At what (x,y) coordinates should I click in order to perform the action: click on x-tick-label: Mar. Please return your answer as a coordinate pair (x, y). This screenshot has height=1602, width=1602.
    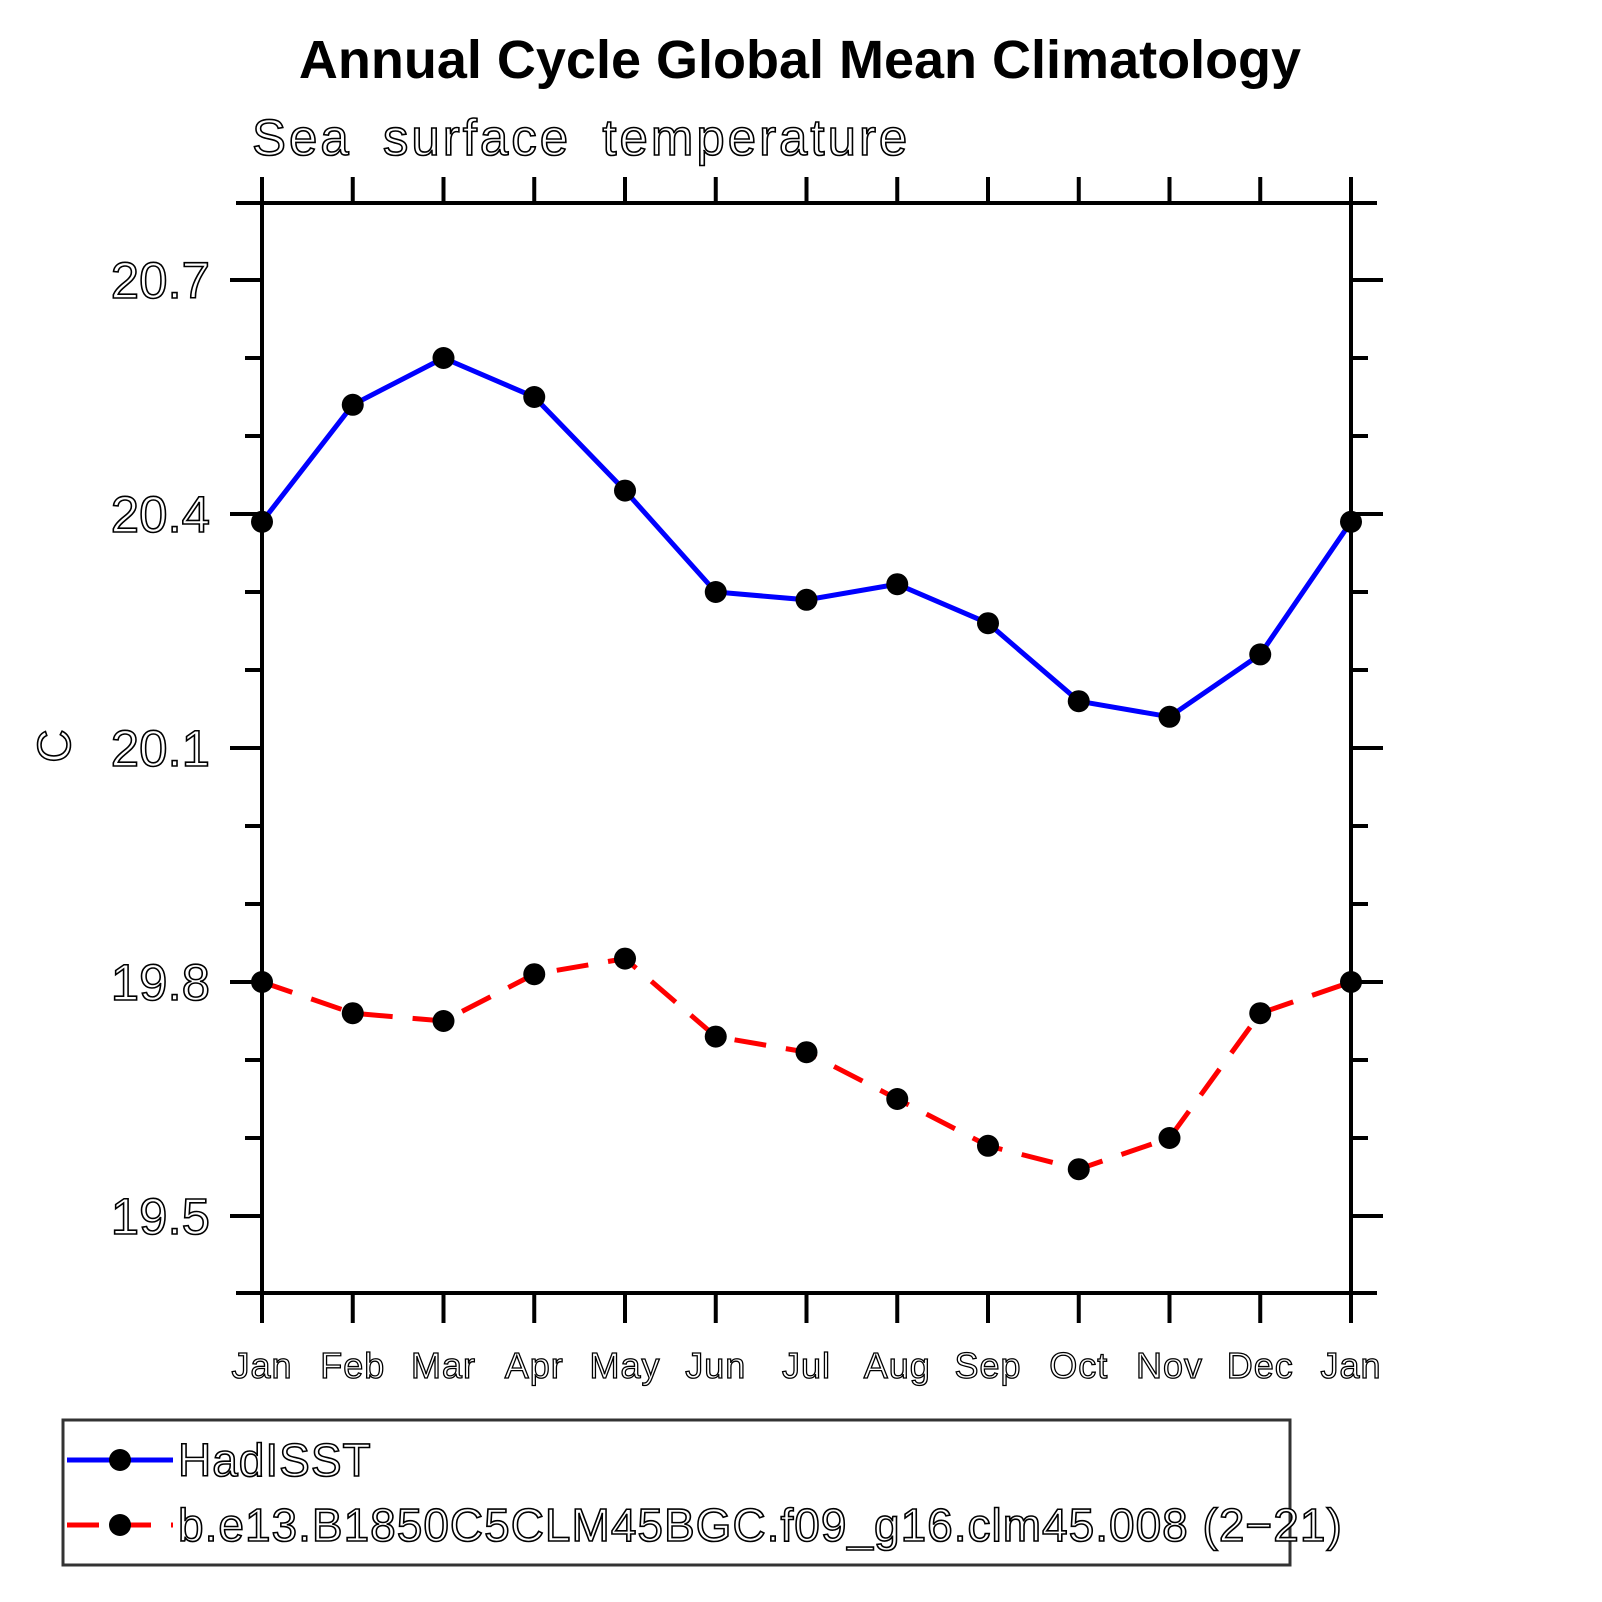
    Looking at the image, I should click on (443, 1365).